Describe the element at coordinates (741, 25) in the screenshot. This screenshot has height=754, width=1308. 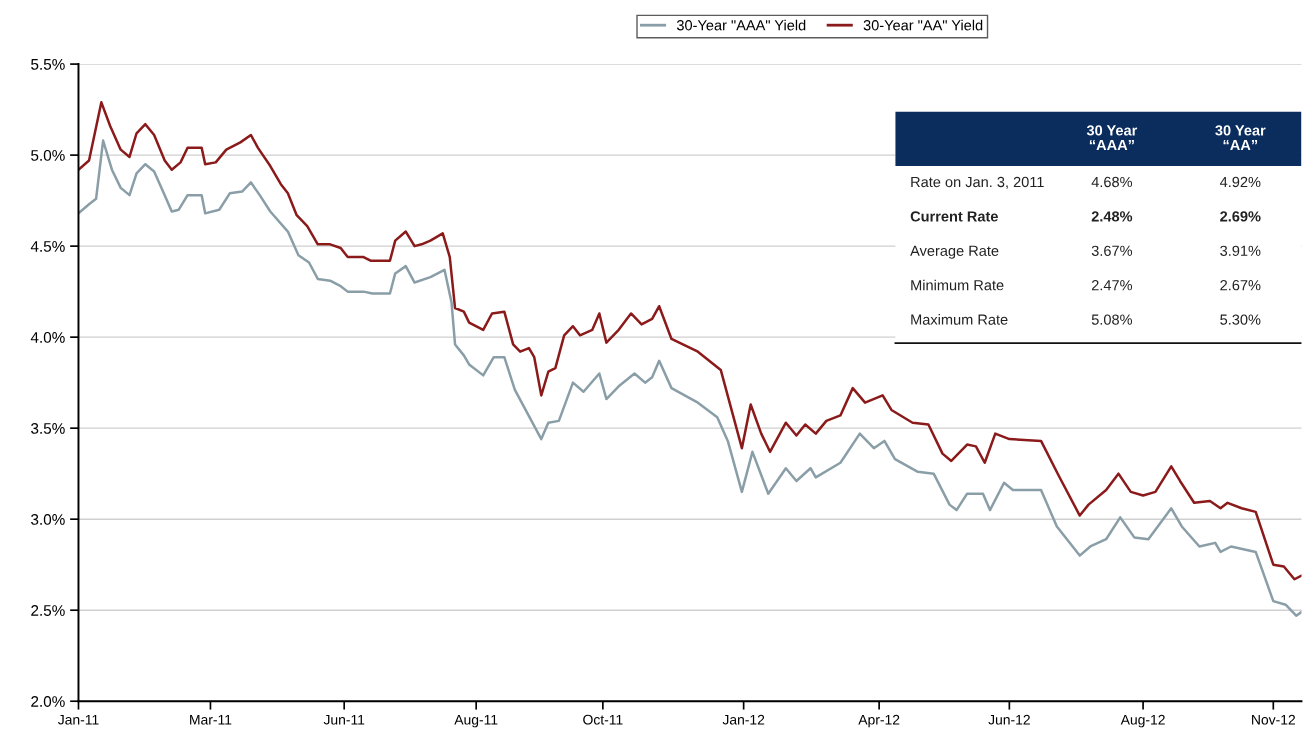
I see `legend-label: 30-Year "AAA" Yield` at that location.